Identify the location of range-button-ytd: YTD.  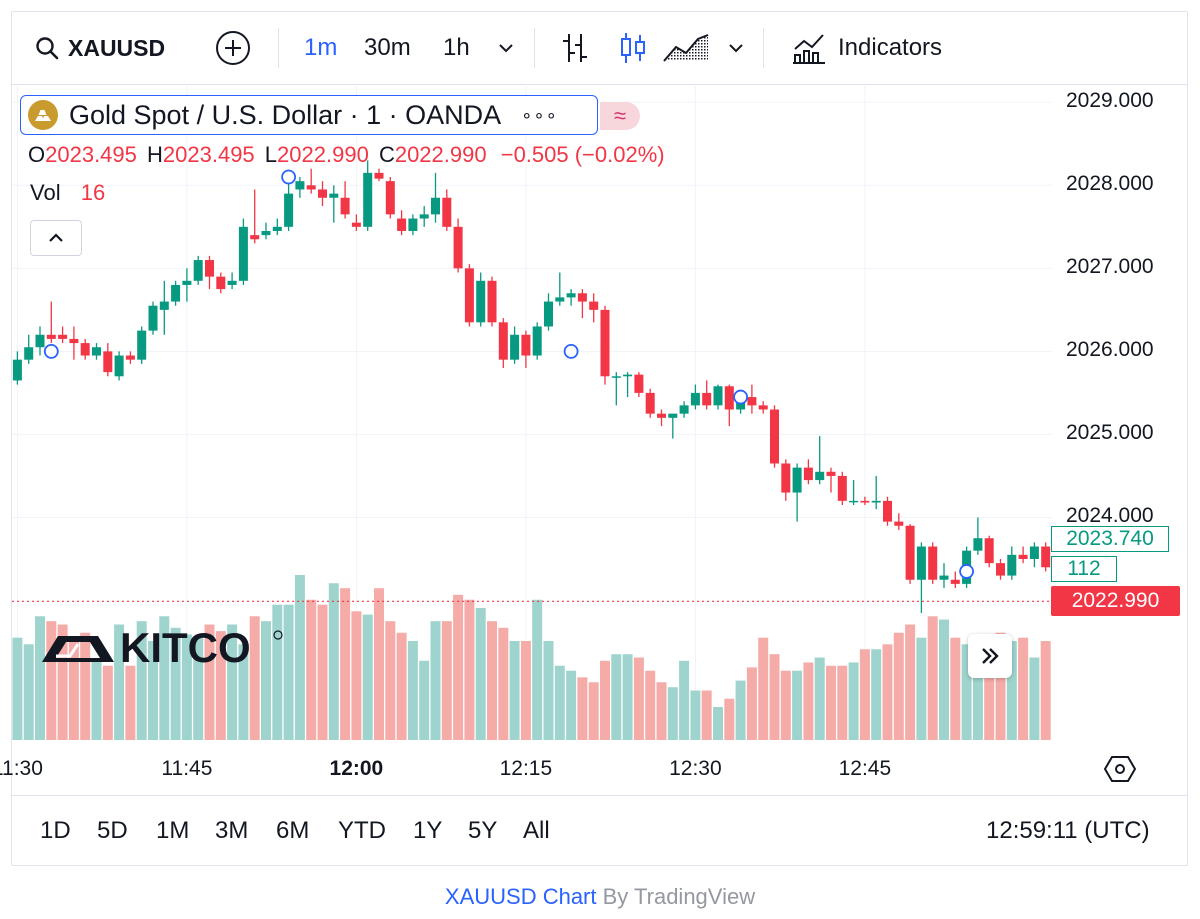
(362, 830).